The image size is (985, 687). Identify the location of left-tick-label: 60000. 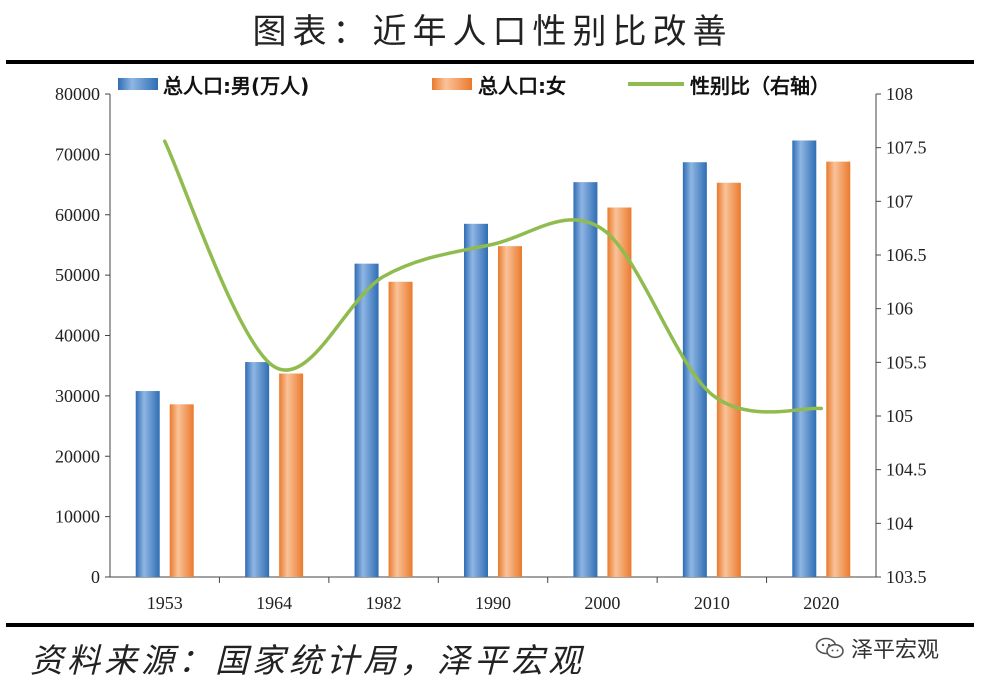
(77, 215).